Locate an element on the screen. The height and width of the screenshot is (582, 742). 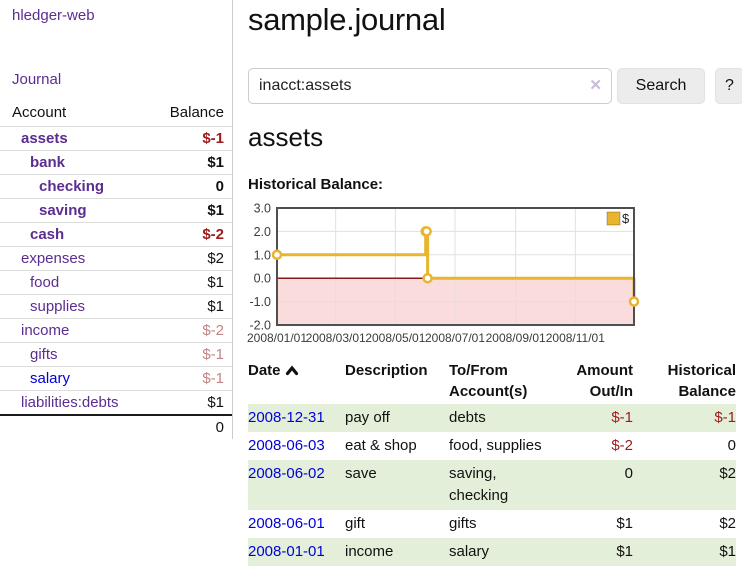
account-row: gifts $-1 is located at coordinates (116, 354).